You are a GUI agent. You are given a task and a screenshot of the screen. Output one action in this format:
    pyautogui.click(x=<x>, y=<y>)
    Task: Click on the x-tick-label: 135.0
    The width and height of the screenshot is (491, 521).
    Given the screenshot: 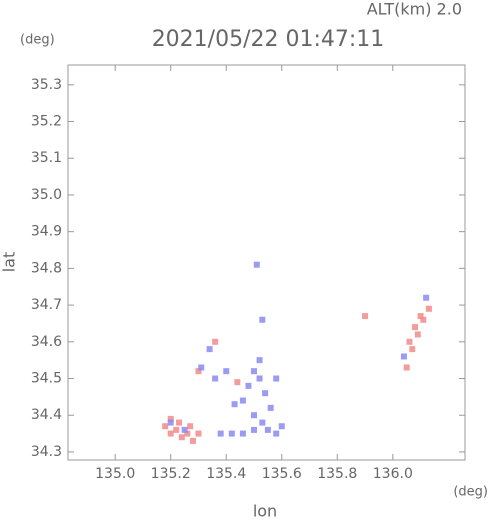 What is the action you would take?
    pyautogui.click(x=115, y=474)
    